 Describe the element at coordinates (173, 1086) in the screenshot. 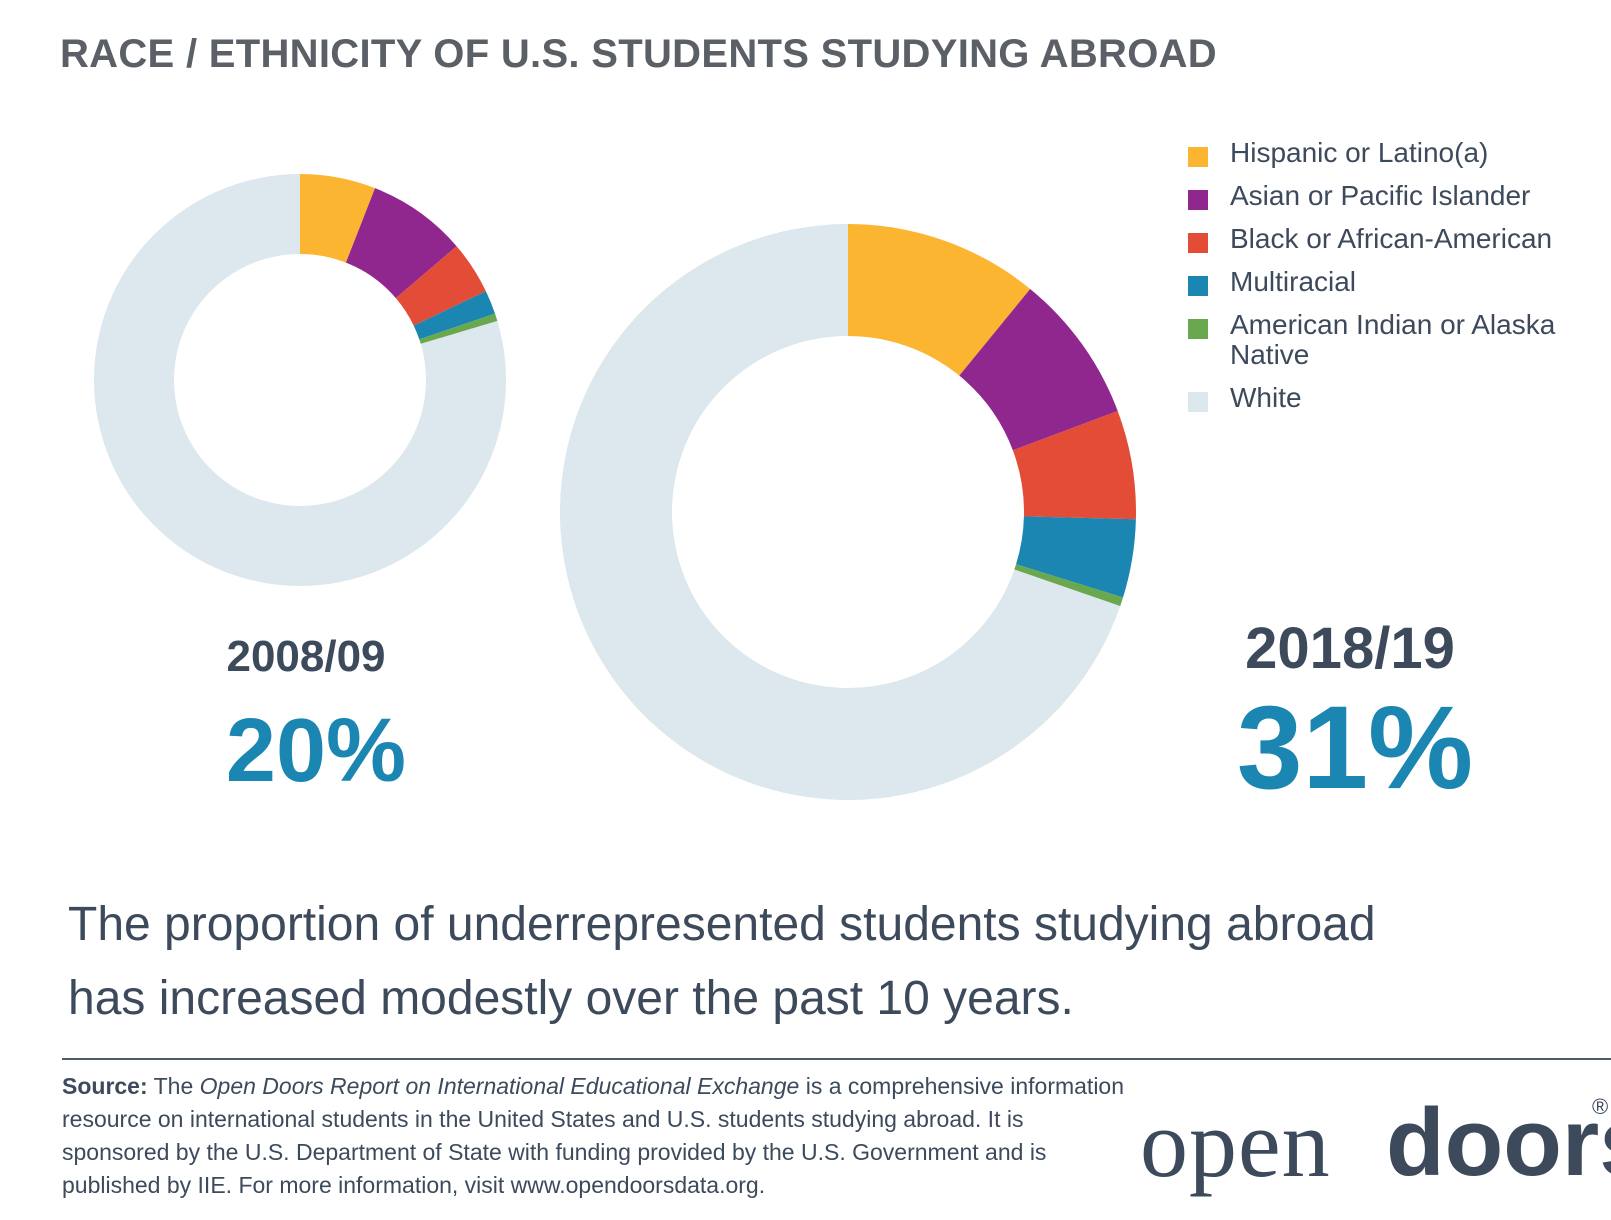

I see `source-text-before: The` at that location.